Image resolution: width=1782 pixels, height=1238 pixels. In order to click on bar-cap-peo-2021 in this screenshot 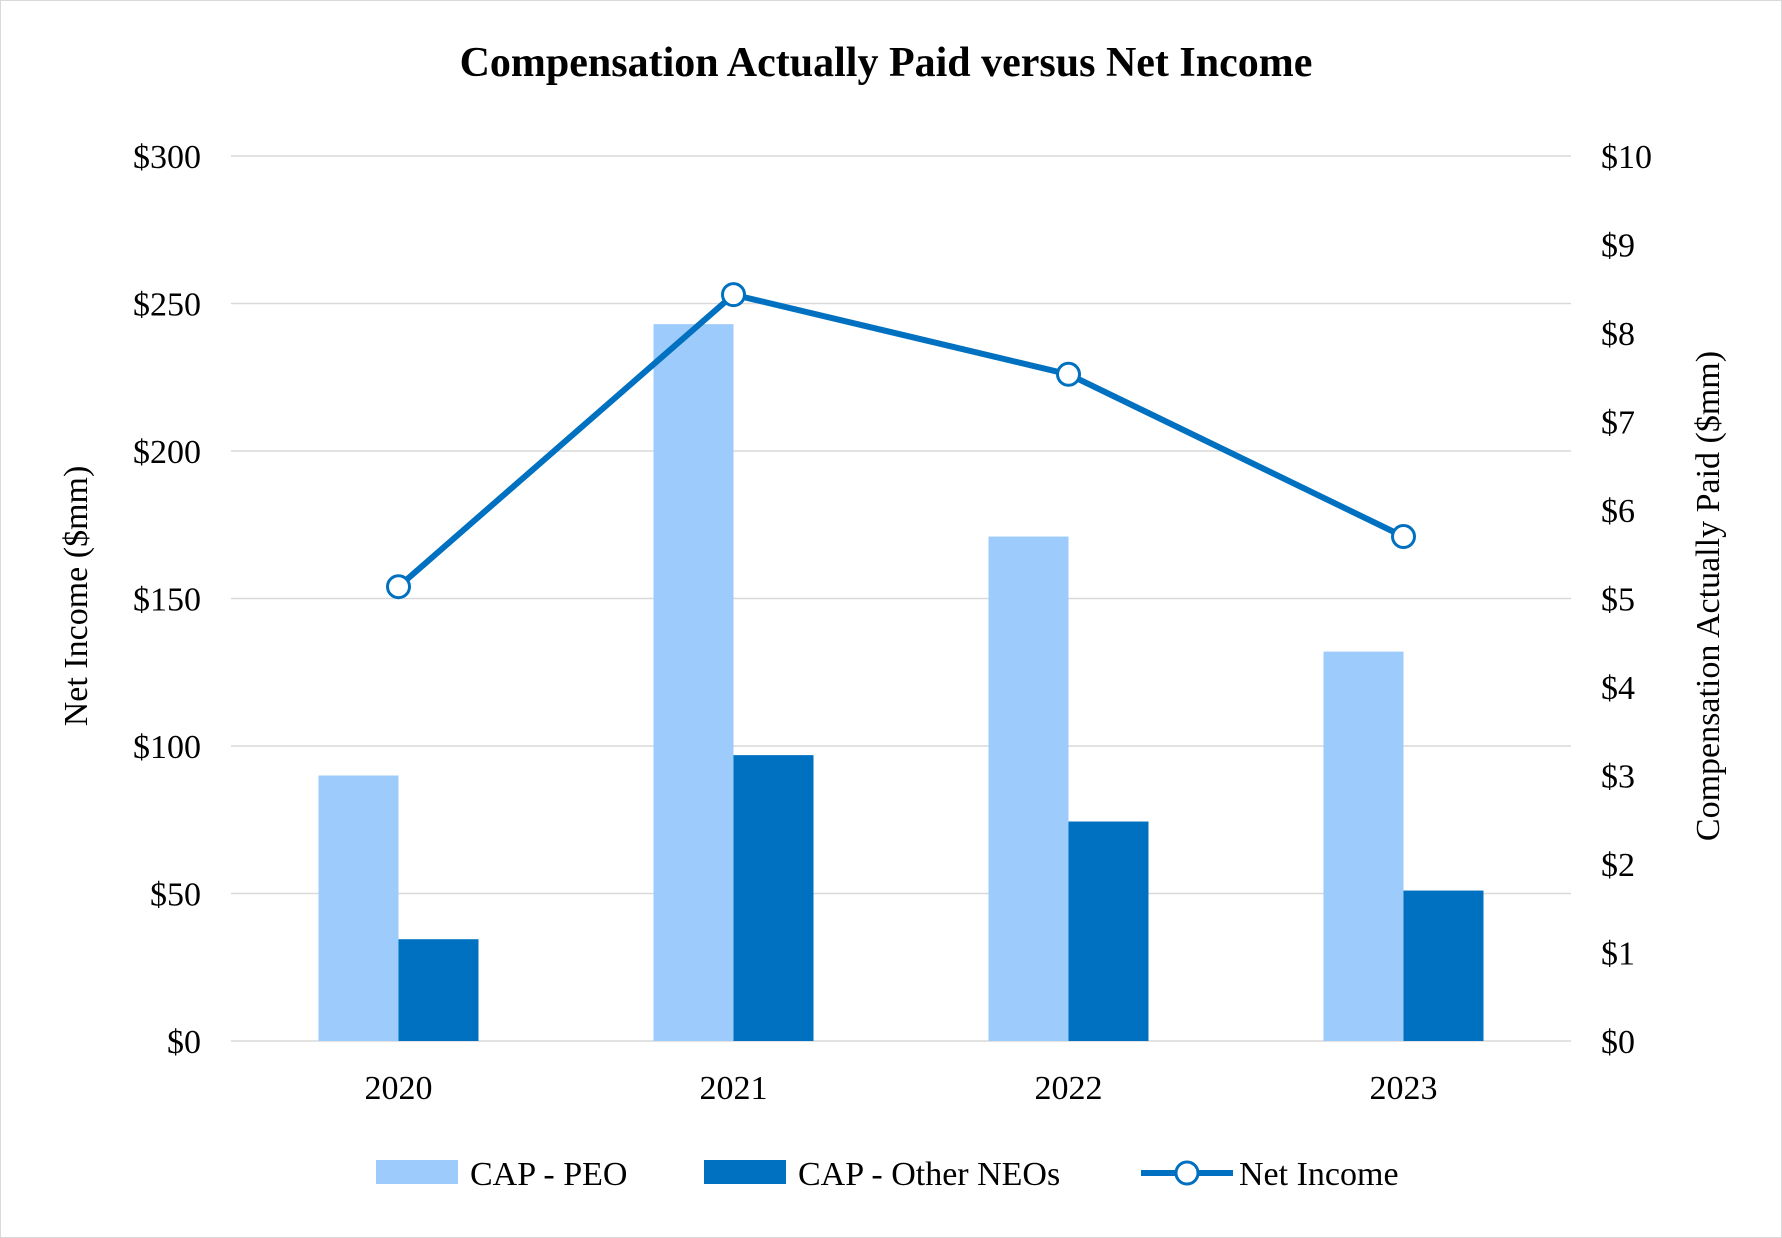, I will do `click(693, 682)`.